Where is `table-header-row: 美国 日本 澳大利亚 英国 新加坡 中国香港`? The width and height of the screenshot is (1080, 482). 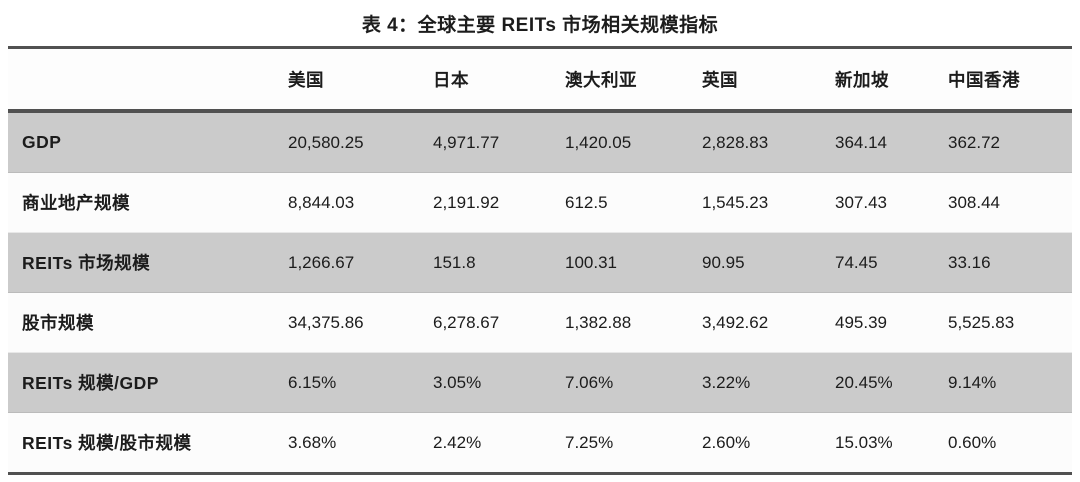 table-header-row: 美国 日本 澳大利亚 英国 新加坡 中国香港 is located at coordinates (540, 80).